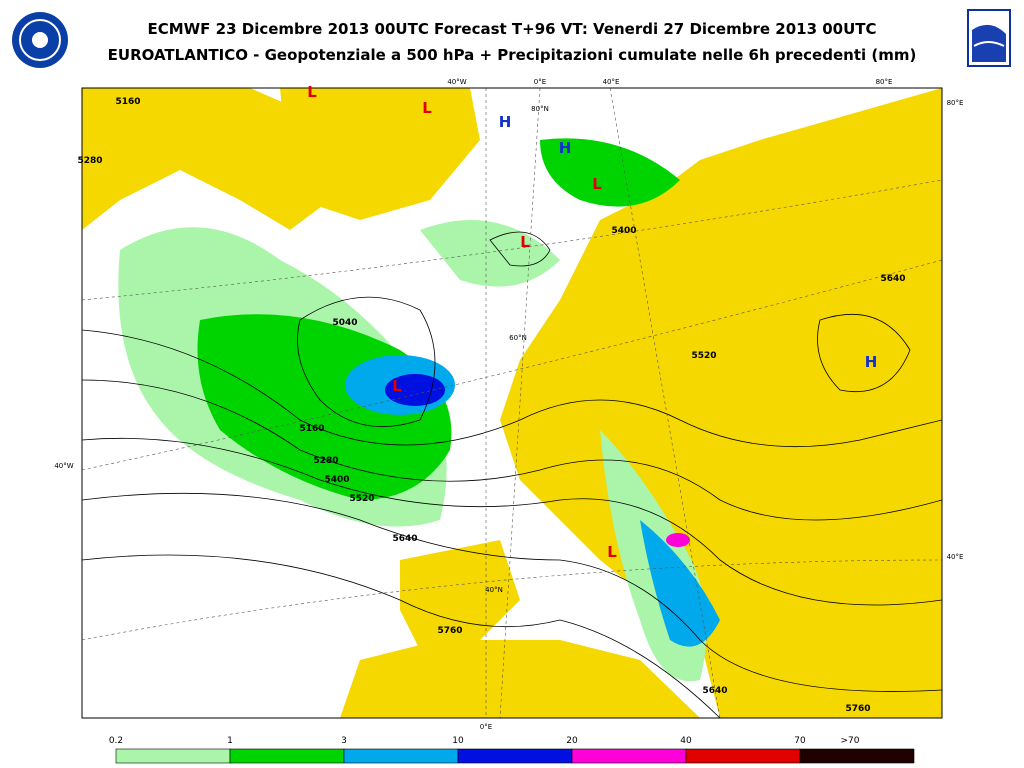 This screenshot has height=768, width=1024. What do you see at coordinates (494, 590) in the screenshot?
I see `grid-label: 40°N` at bounding box center [494, 590].